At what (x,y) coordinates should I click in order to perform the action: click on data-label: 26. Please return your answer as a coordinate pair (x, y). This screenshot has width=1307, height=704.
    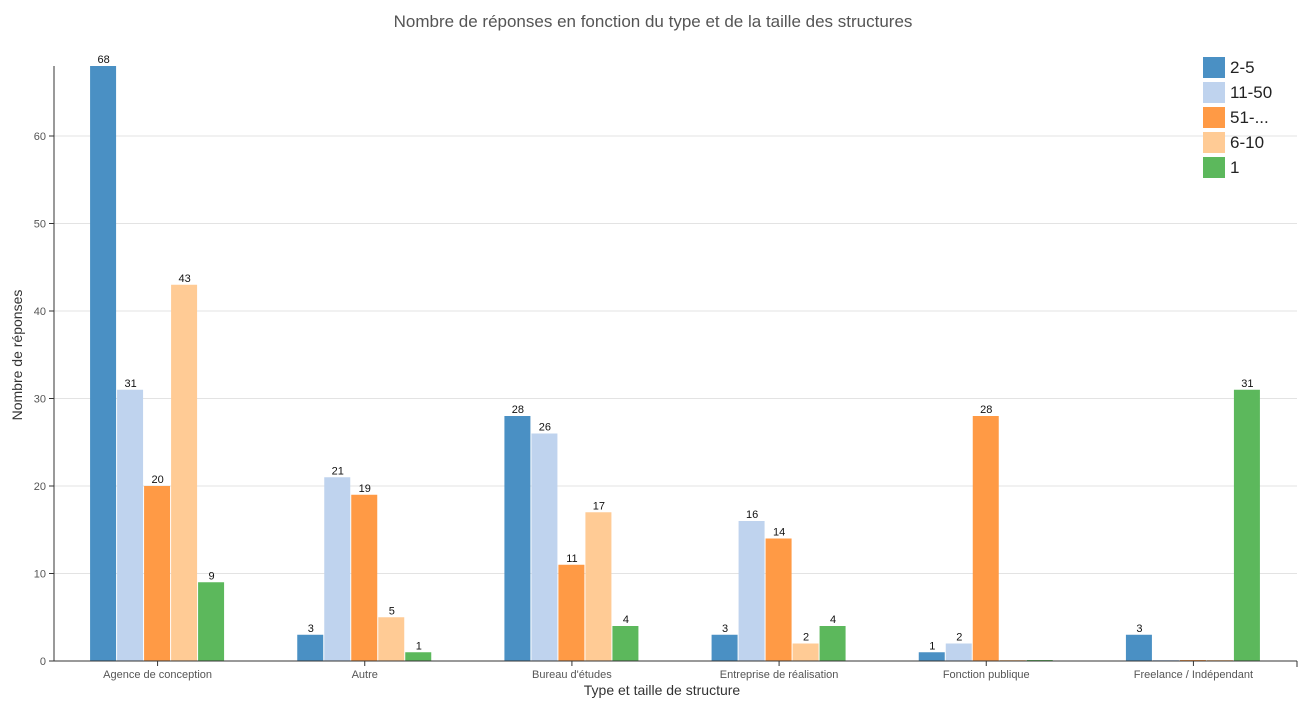
    Looking at the image, I should click on (545, 428).